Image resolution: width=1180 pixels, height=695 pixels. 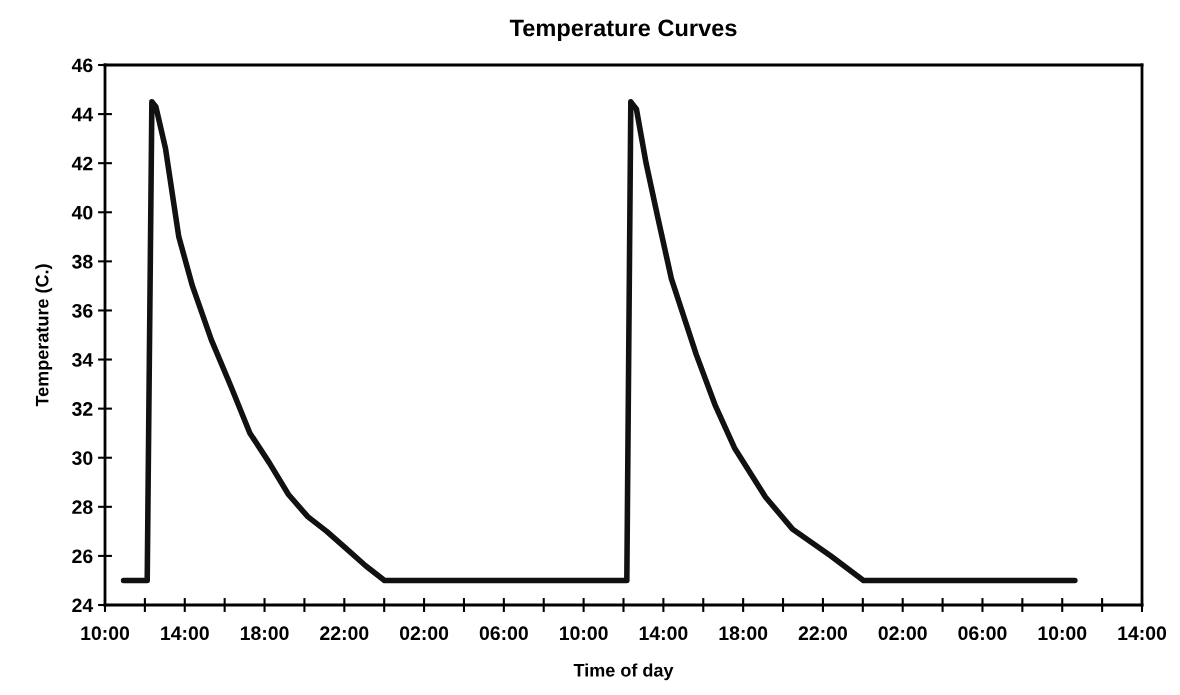 What do you see at coordinates (83, 605) in the screenshot?
I see `y-tick-label: 24` at bounding box center [83, 605].